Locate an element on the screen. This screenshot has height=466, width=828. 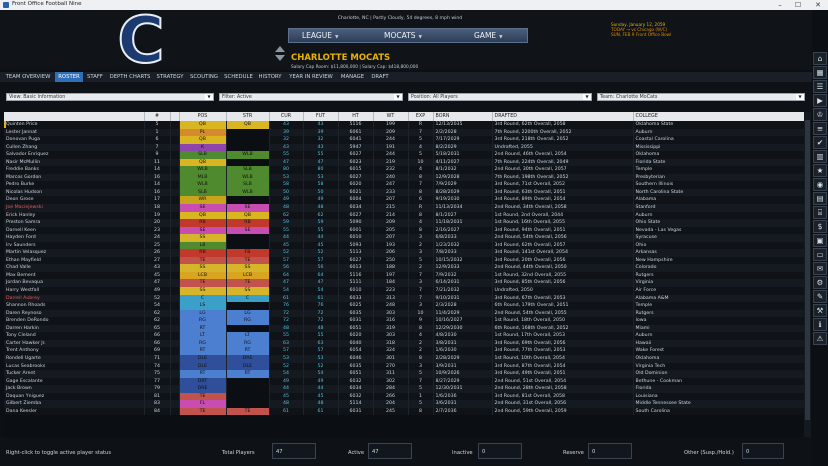
game-icon: ▶ is located at coordinates (820, 100).